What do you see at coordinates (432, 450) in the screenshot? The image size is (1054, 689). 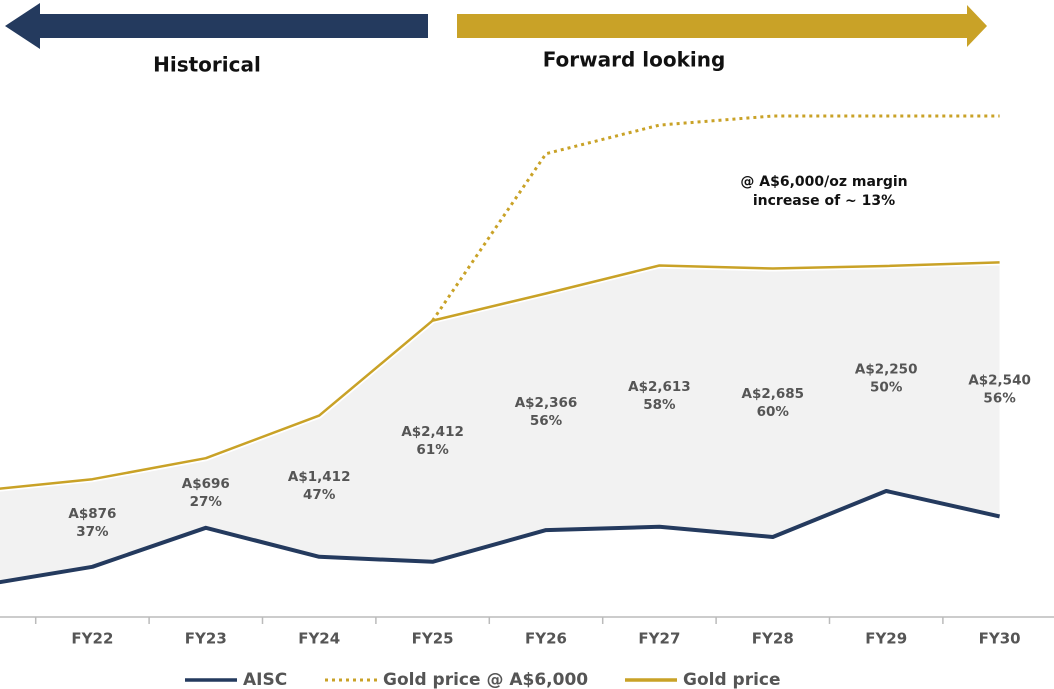 I see `margin-pct-label: 61%` at bounding box center [432, 450].